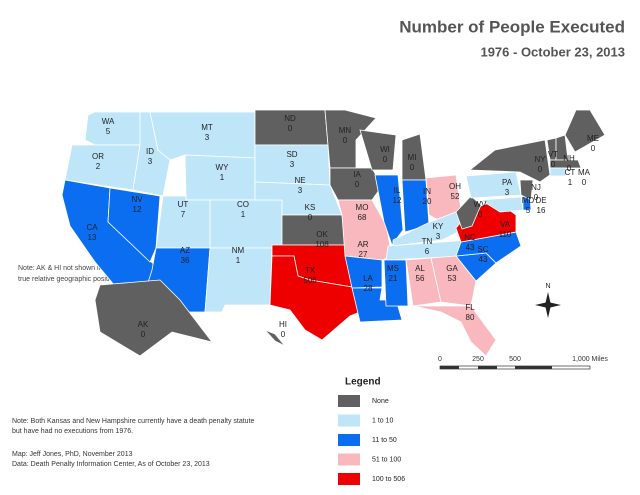 This screenshot has height=495, width=640. What do you see at coordinates (482, 249) in the screenshot?
I see `state-abbr: SC` at bounding box center [482, 249].